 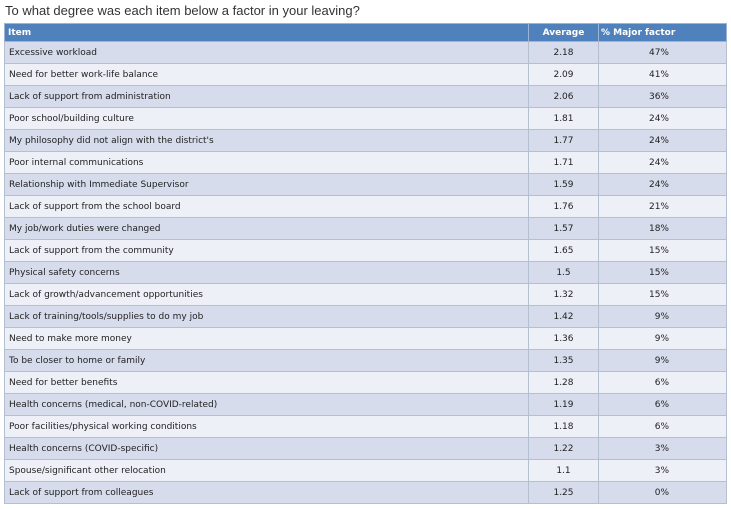 I want to click on column-header-major-factor: % Major factor, so click(x=662, y=32).